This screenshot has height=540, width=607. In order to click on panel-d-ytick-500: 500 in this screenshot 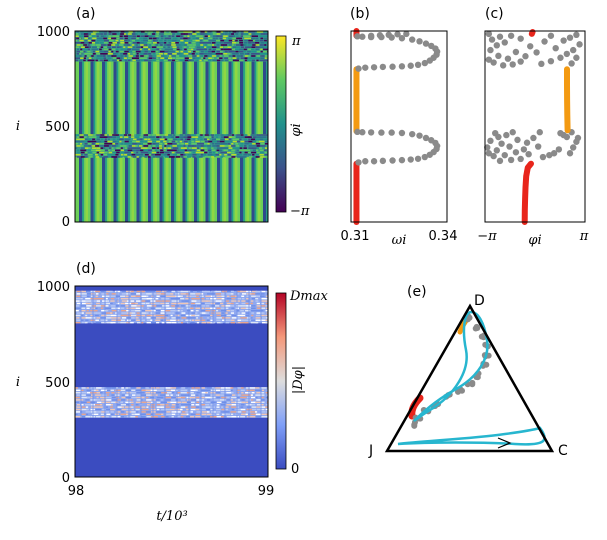, I will do `click(57, 383)`.